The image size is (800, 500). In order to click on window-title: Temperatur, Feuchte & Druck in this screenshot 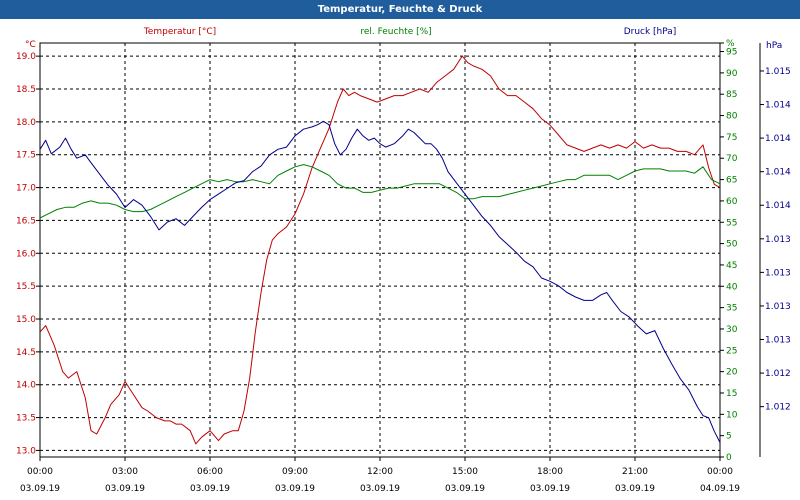, I will do `click(400, 9)`.